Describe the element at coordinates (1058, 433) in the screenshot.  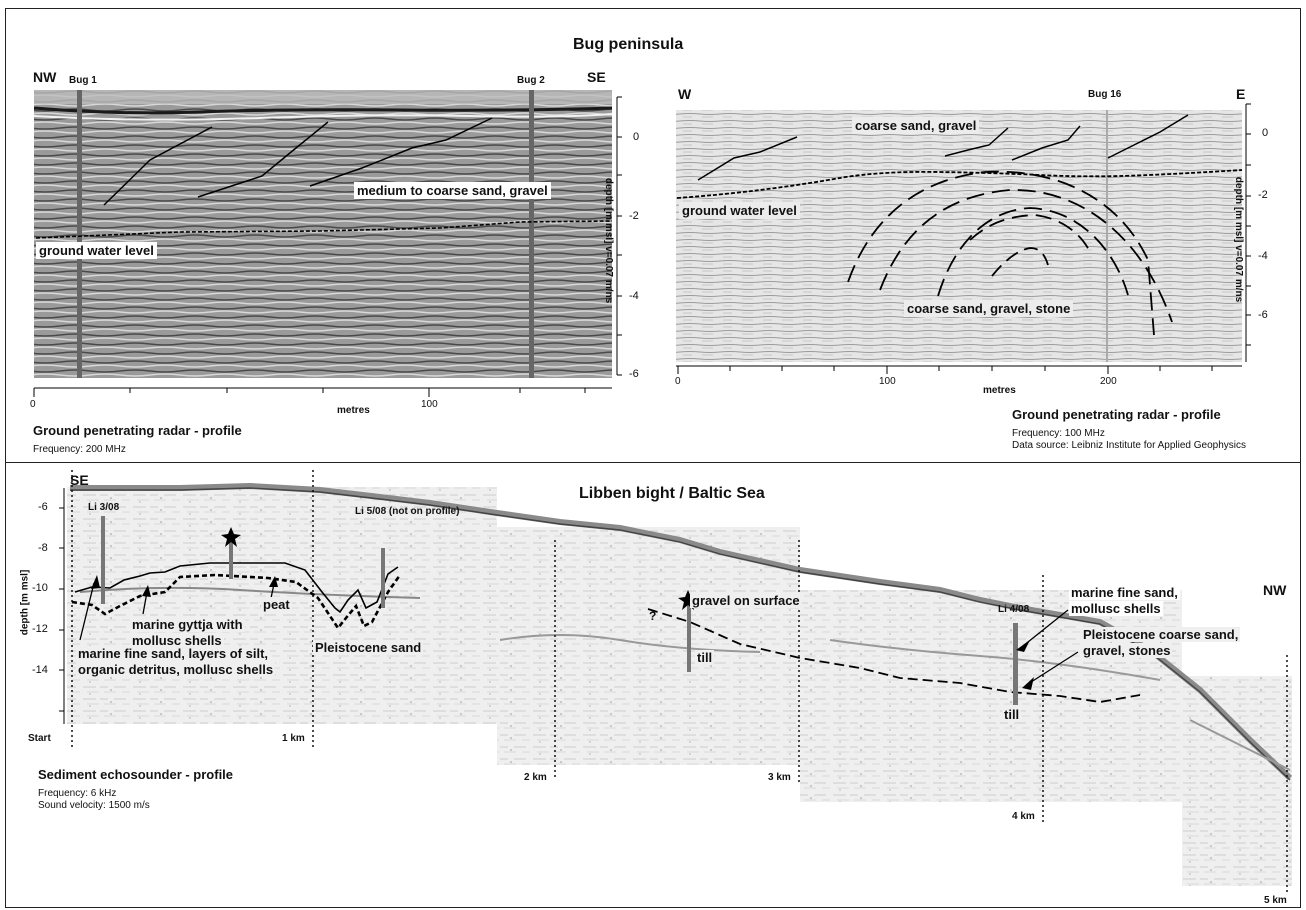
I see `gpr-right-caption-frequency: Frequency: 100 MHz` at that location.